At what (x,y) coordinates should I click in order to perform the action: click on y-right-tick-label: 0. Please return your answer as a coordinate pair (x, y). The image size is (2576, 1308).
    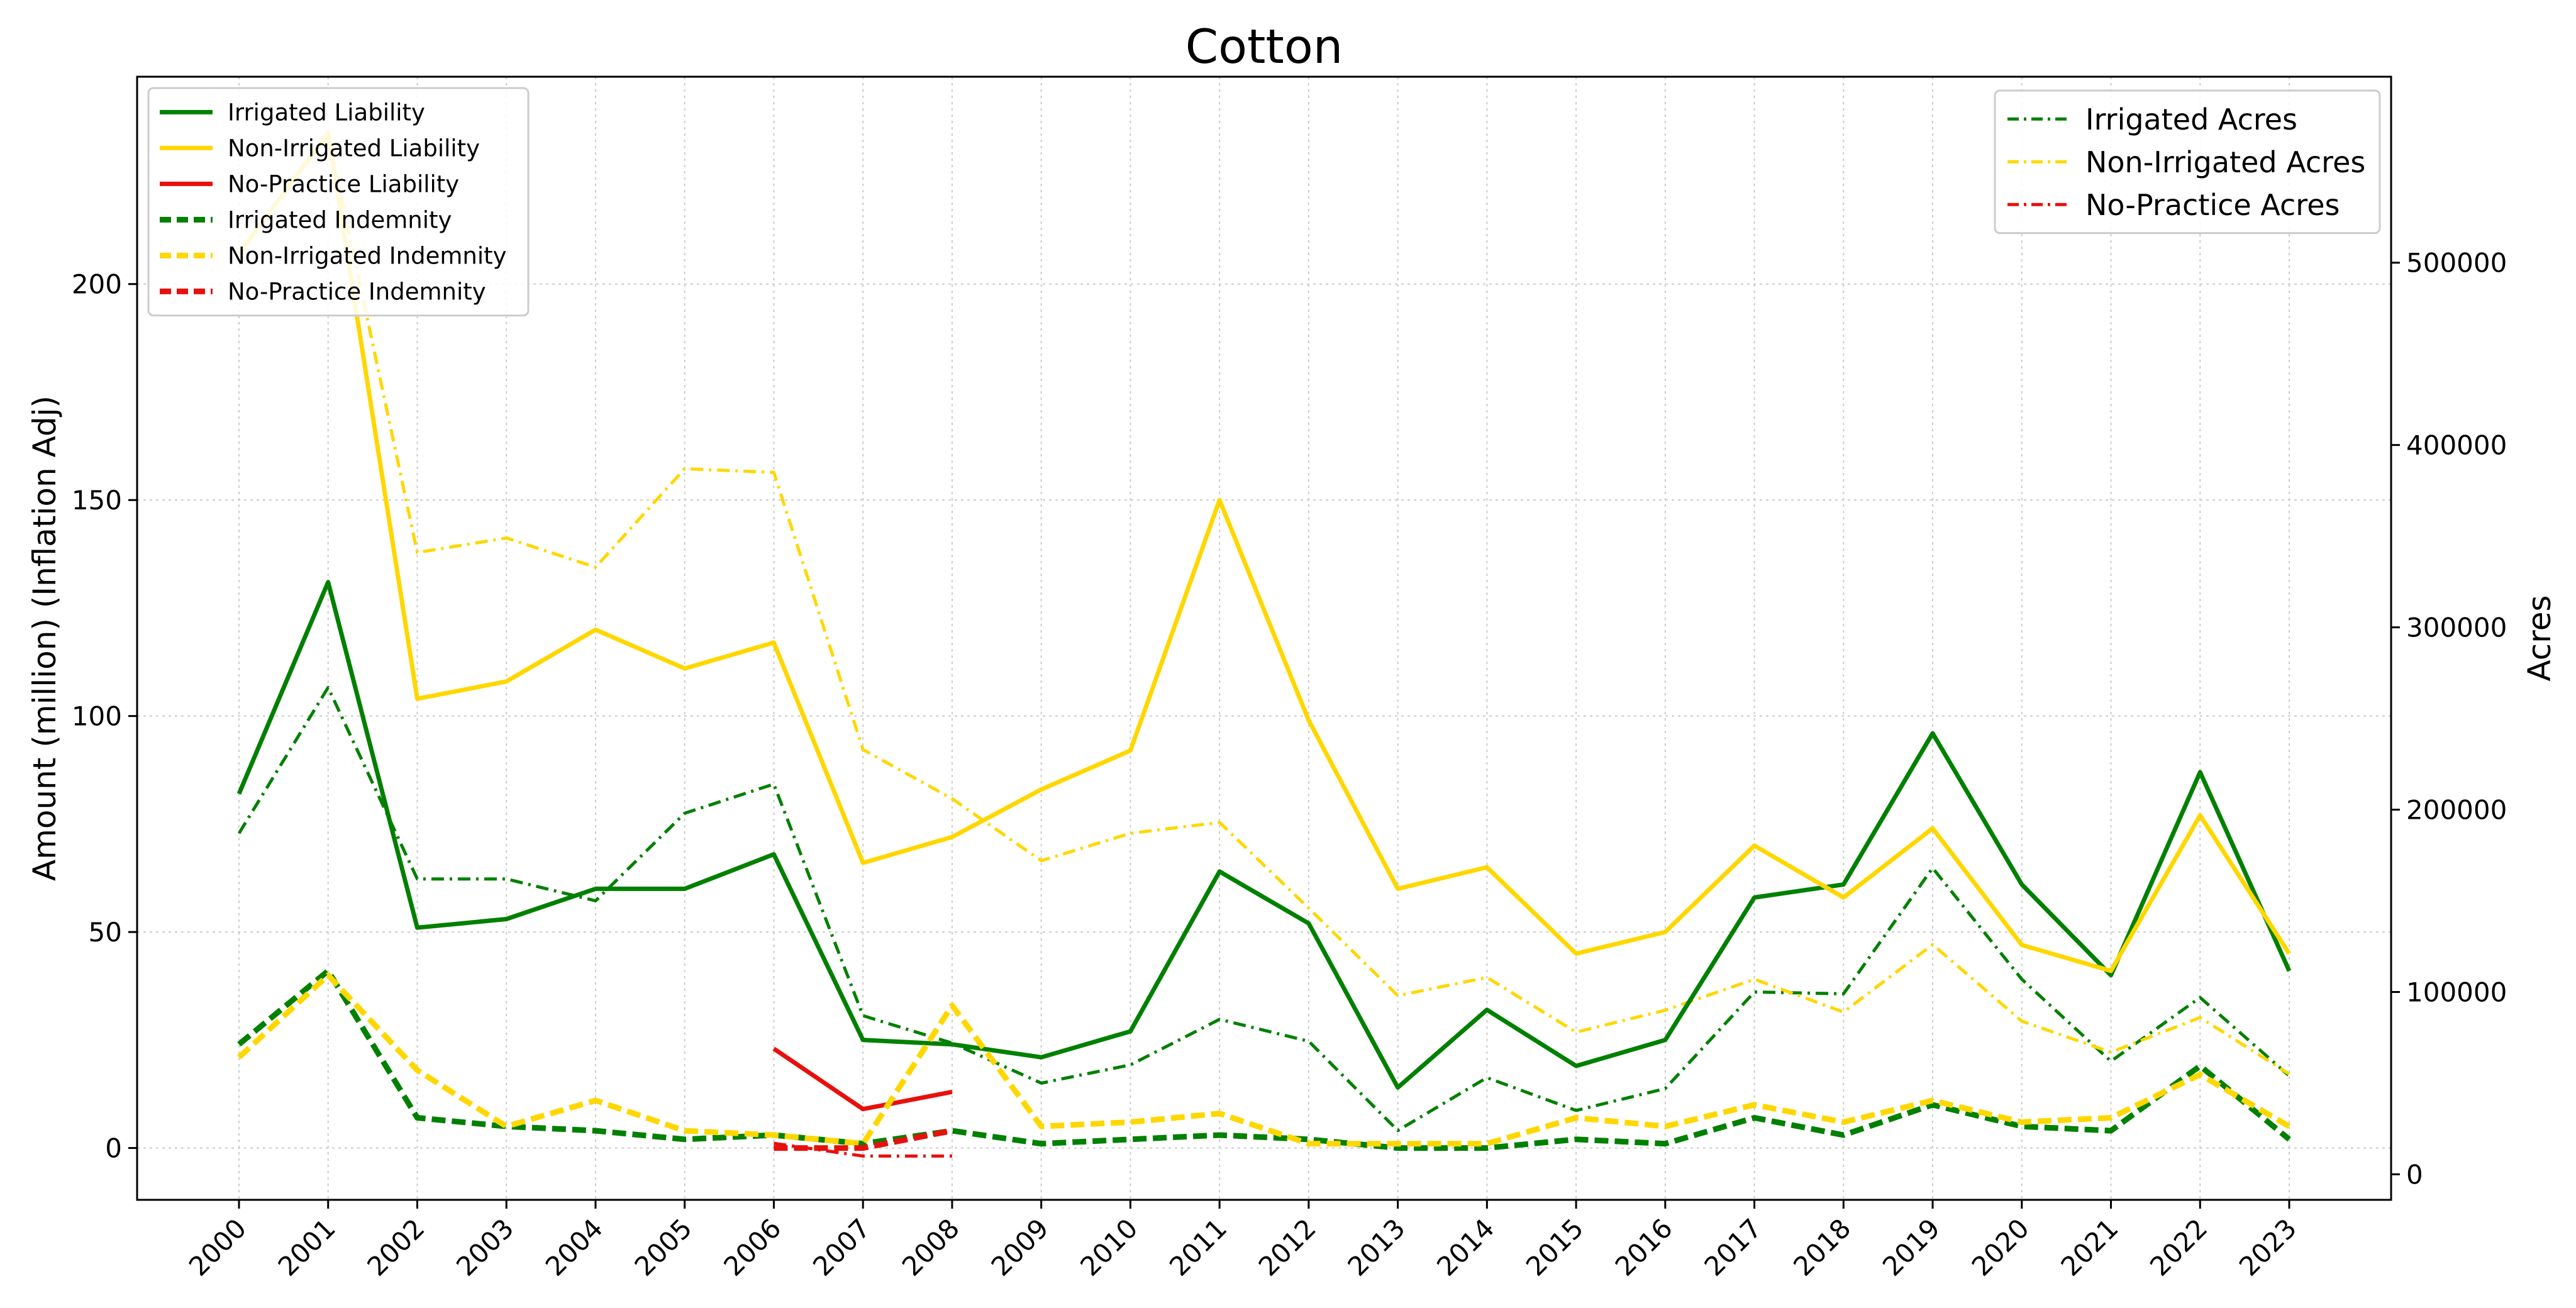
    Looking at the image, I should click on (2414, 1174).